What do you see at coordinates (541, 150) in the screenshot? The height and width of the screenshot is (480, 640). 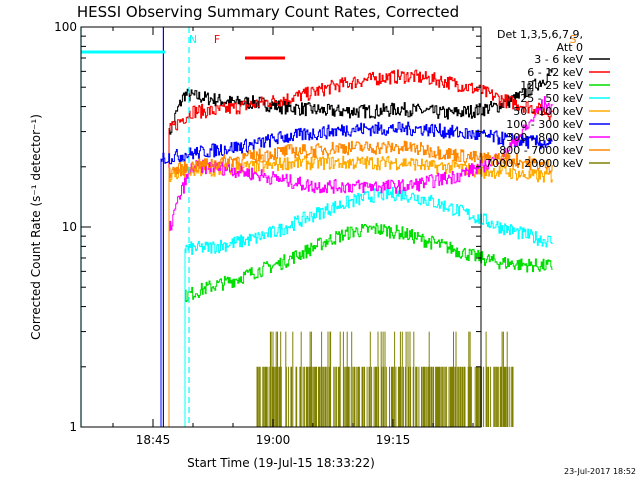 I see `legend-entry-label: 800 - 7000 keV` at bounding box center [541, 150].